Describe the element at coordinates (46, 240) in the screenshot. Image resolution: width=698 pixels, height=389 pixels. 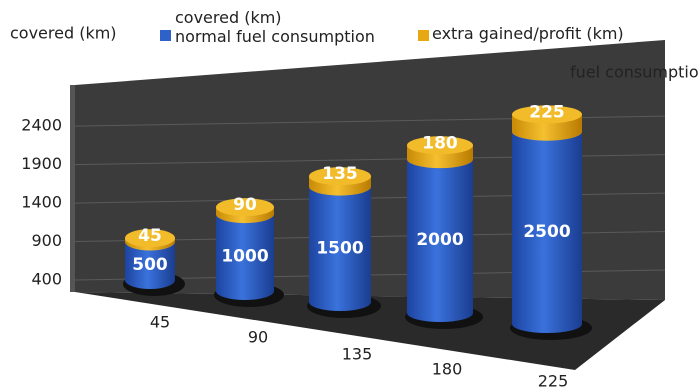
I see `y-tick-label: 900` at that location.